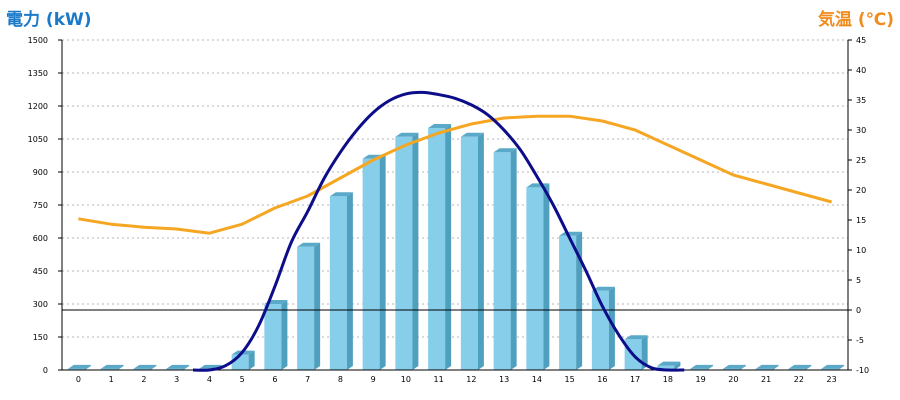 The height and width of the screenshot is (400, 900). Describe the element at coordinates (858, 310) in the screenshot. I see `right-tick-label: 0` at that location.